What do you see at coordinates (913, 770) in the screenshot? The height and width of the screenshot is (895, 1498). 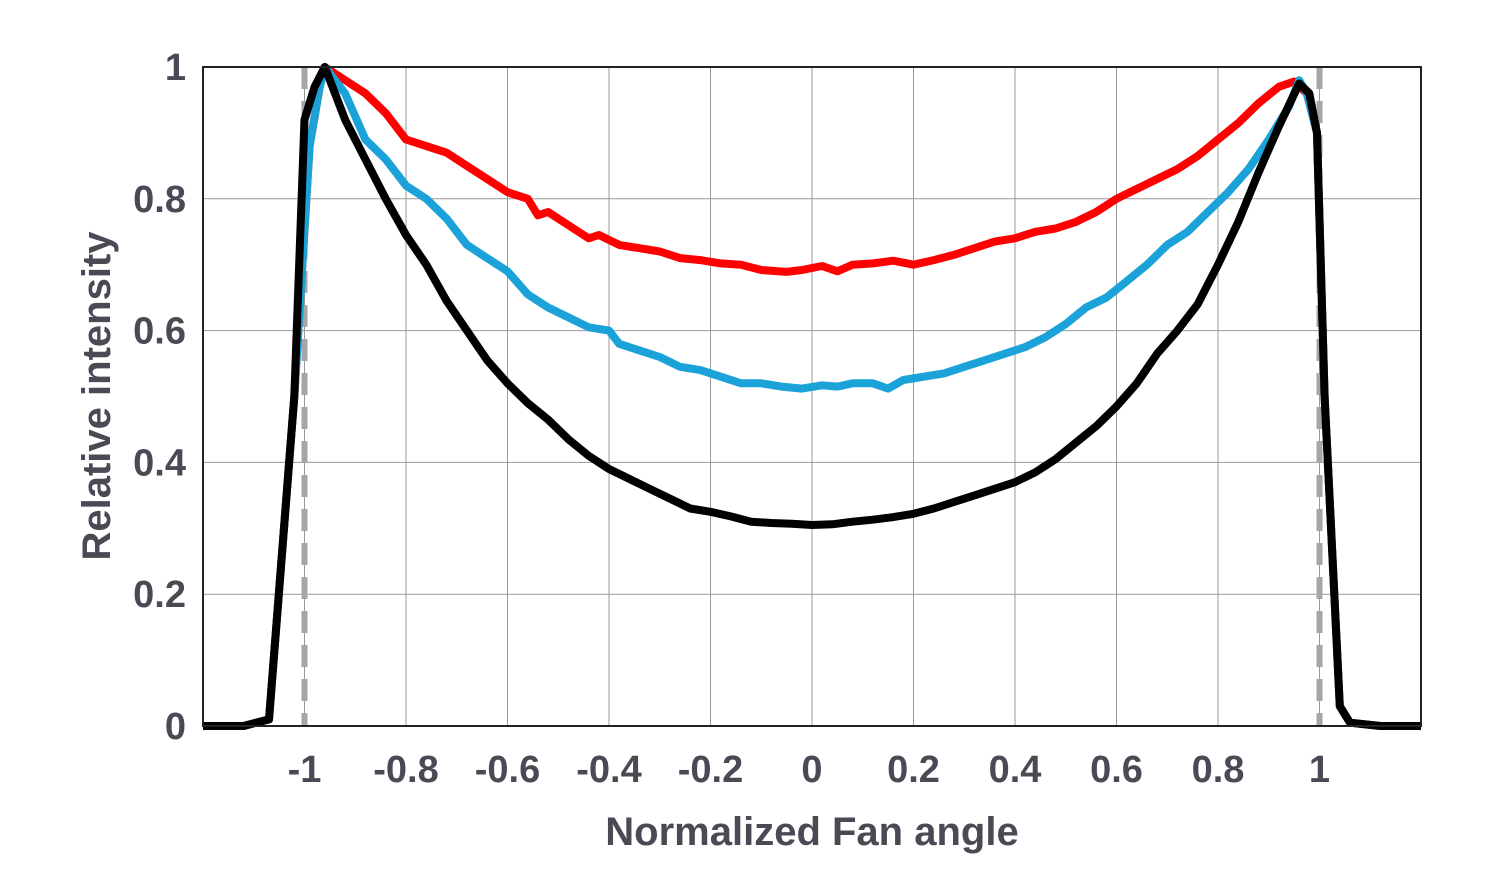 I see `x-tick-label: 0.2` at bounding box center [913, 770].